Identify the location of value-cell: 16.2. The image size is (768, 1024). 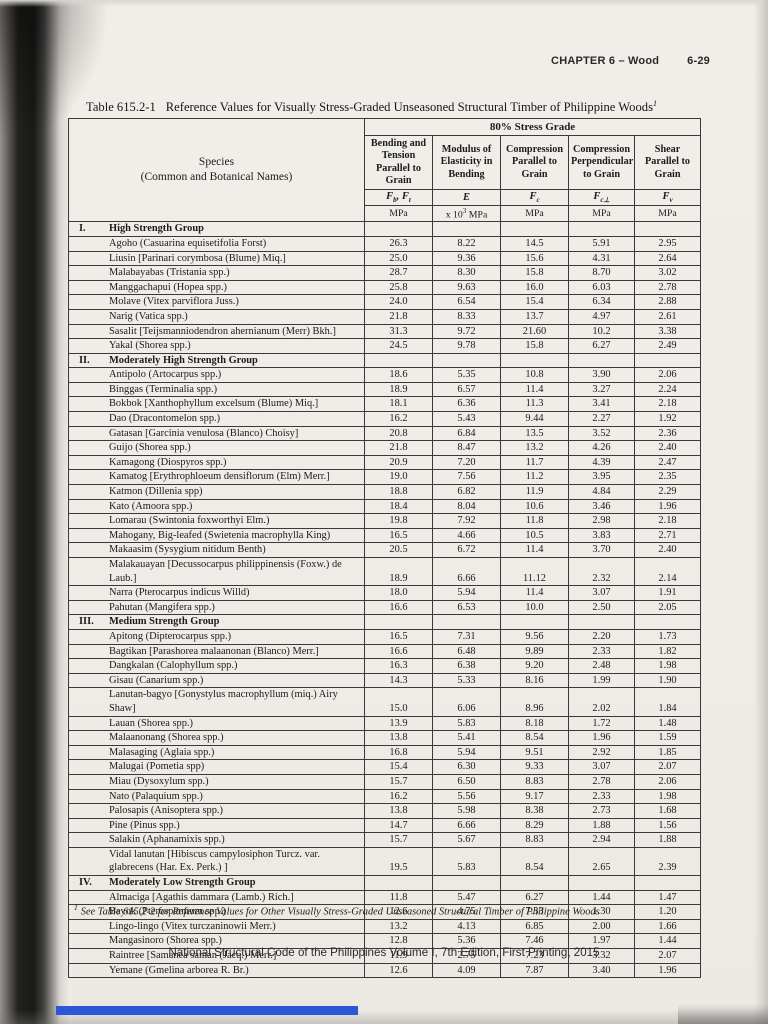
(398, 796).